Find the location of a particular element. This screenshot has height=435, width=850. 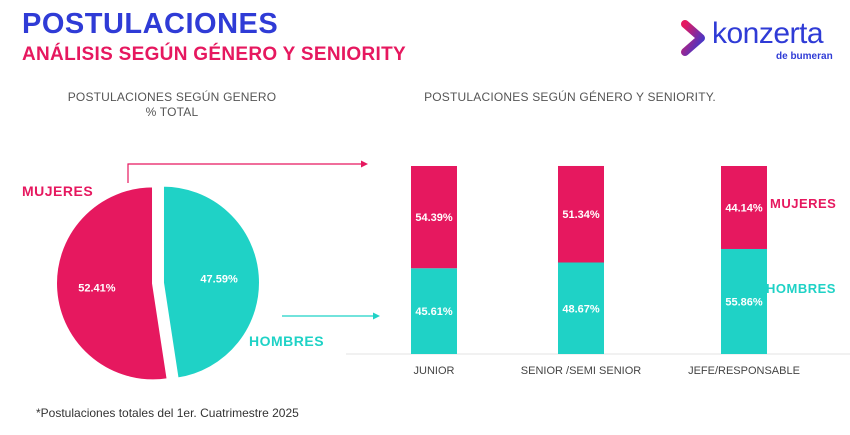

bar-legend-mujeres: MUJERES is located at coordinates (803, 203).